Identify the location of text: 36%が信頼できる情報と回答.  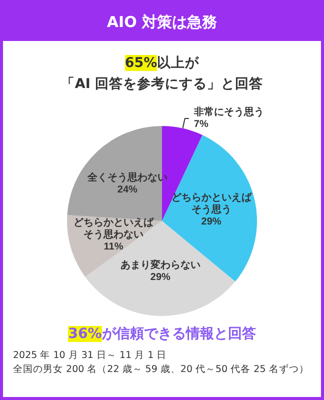
(162, 334).